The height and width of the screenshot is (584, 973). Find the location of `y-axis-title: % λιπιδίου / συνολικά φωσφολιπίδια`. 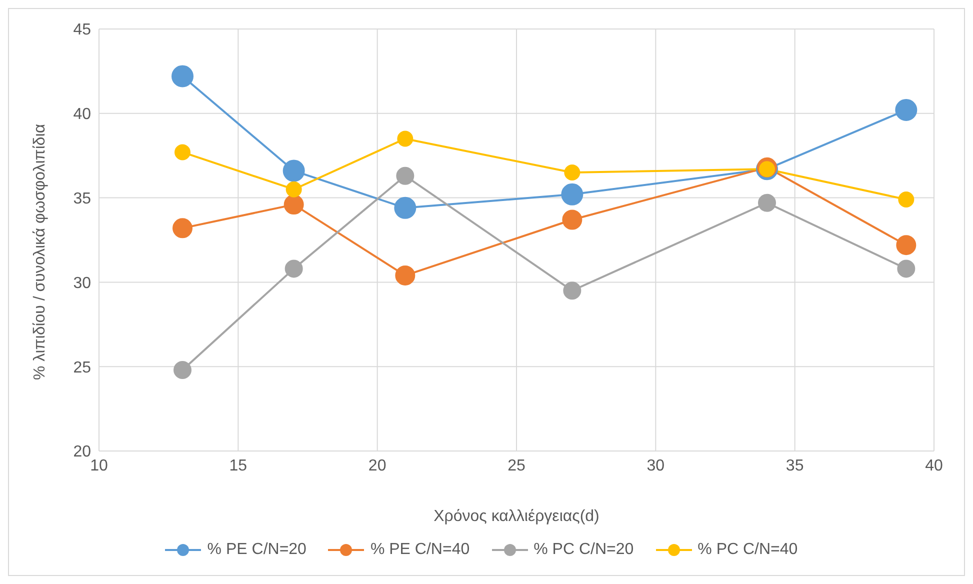

y-axis-title: % λιπιδίου / συνολικά φωσφολιπίδια is located at coordinates (40, 252).